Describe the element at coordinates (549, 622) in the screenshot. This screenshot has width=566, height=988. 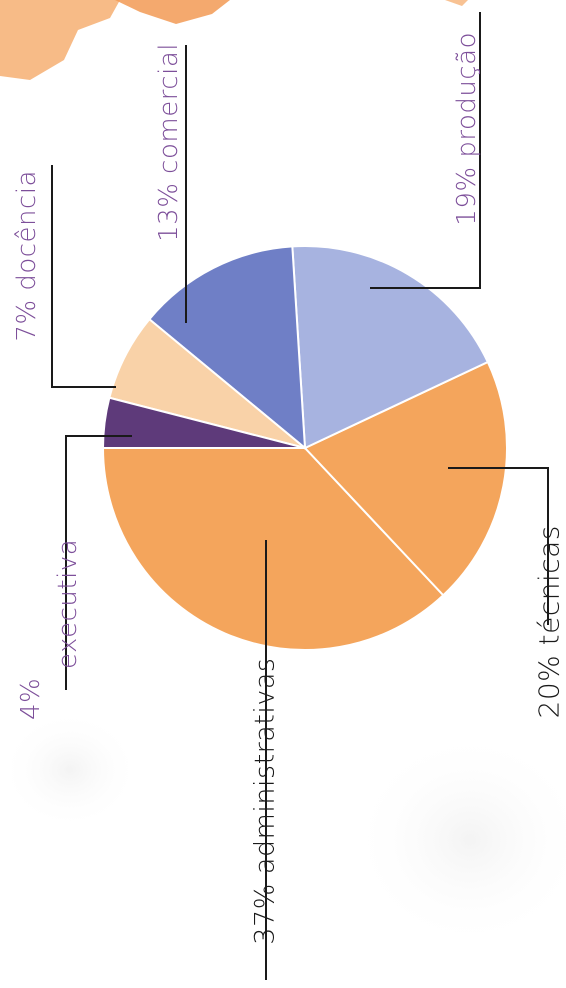
I see `slice-label-tecnicas: 20% técnicas` at that location.